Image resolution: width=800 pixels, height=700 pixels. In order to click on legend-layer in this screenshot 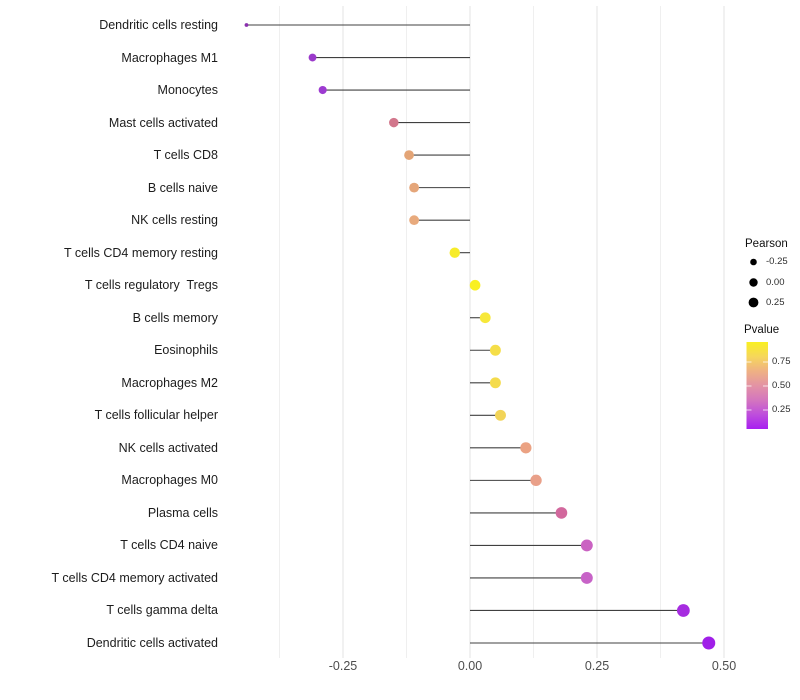, I will do `click(757, 343)`.